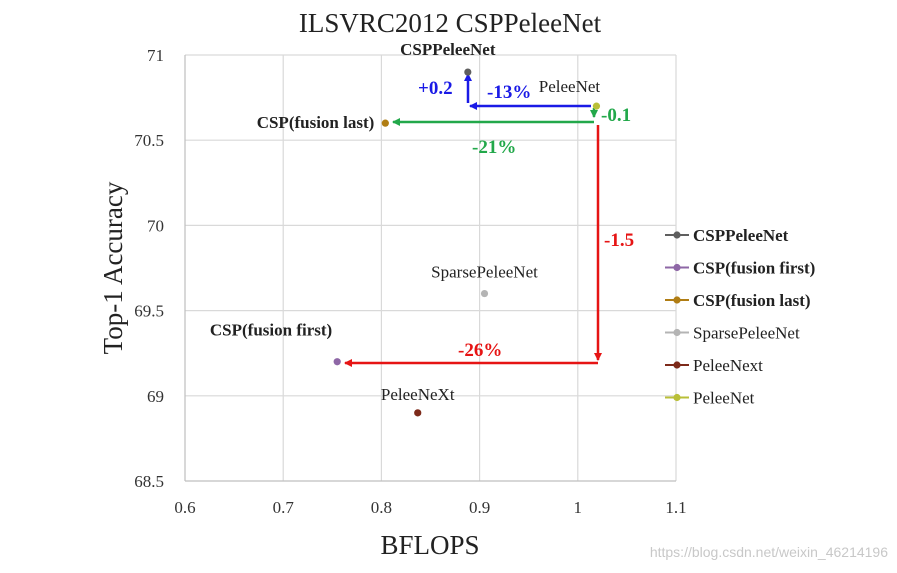 The image size is (897, 573). I want to click on watermark: https://blog.csdn.net/weixin_46214196, so click(769, 552).